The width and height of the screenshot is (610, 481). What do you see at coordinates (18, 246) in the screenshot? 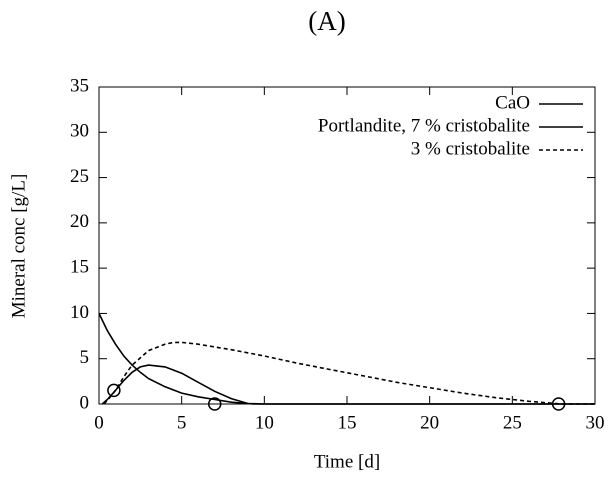
I see `y-axis-label: Mineral conc [g/L]` at bounding box center [18, 246].